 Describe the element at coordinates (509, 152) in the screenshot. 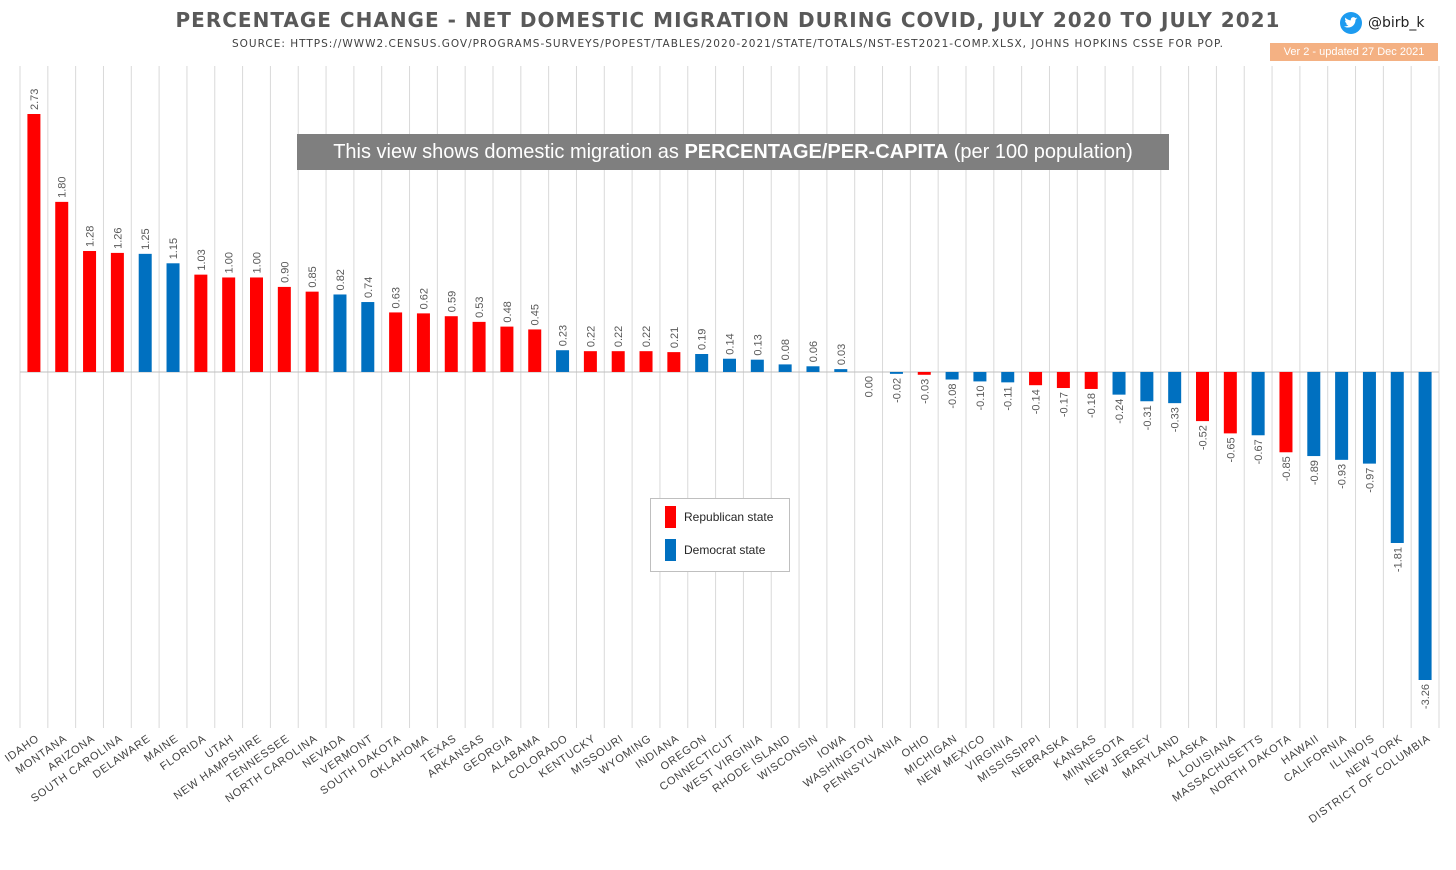

I see `banner-prefix: This view shows domestic migration as` at that location.